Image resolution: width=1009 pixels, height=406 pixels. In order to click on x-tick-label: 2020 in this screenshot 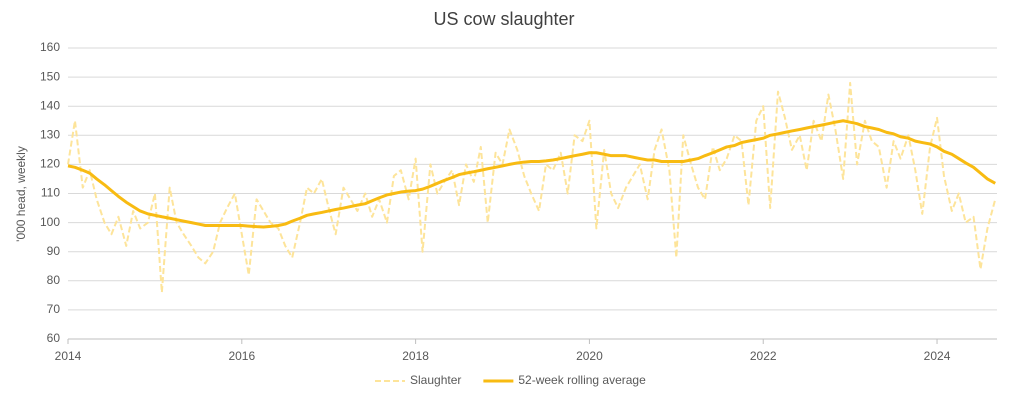, I will do `click(589, 356)`.